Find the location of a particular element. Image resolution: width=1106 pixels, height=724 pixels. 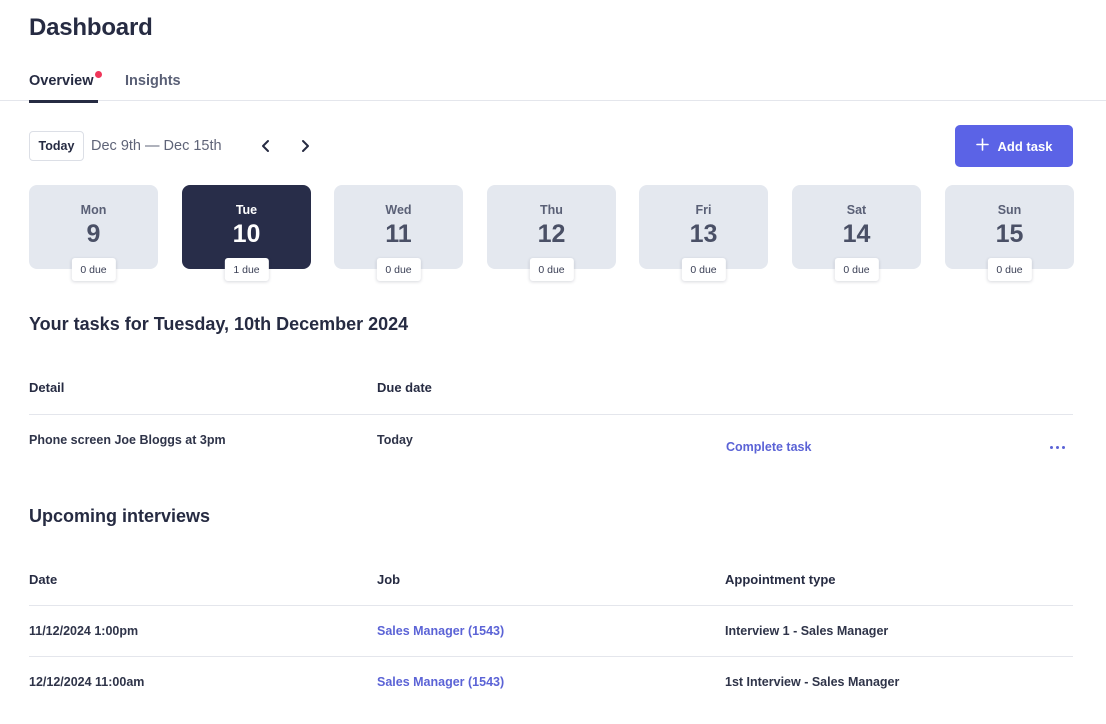

day-name: Tue is located at coordinates (246, 210).